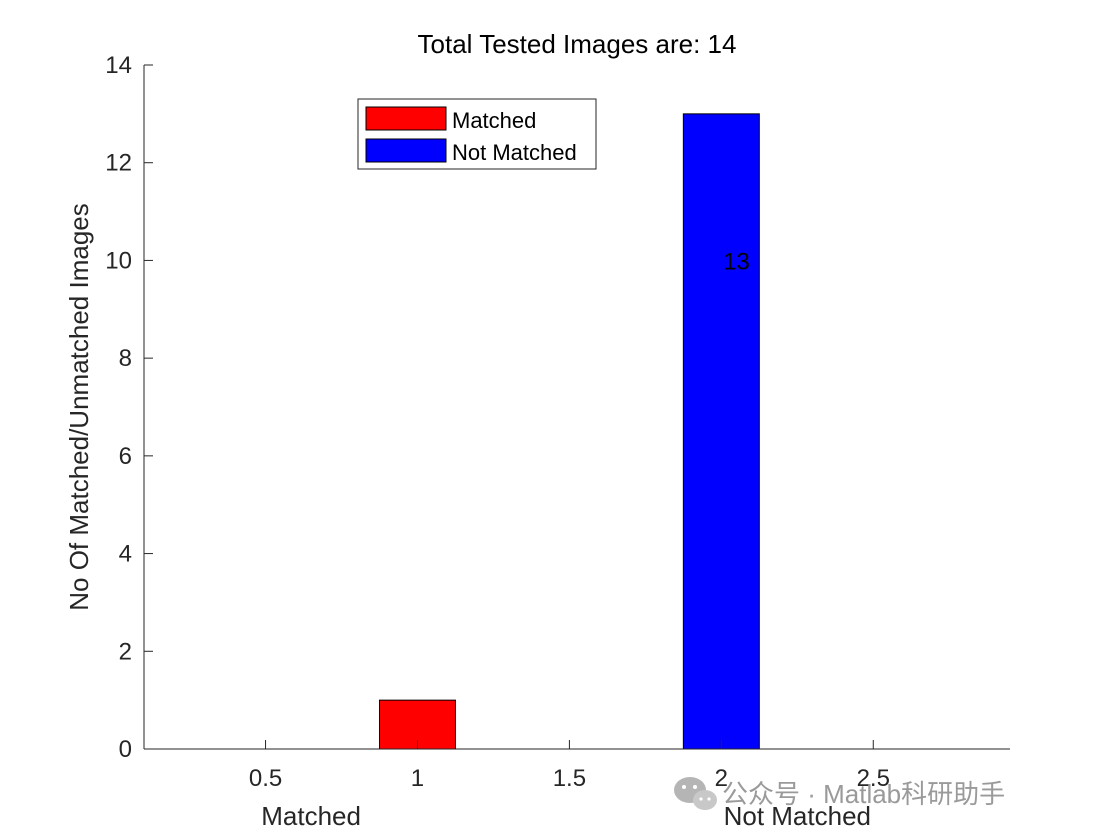  I want to click on y-axis: 0 2 4 6 8 10 12 14, so click(129, 407).